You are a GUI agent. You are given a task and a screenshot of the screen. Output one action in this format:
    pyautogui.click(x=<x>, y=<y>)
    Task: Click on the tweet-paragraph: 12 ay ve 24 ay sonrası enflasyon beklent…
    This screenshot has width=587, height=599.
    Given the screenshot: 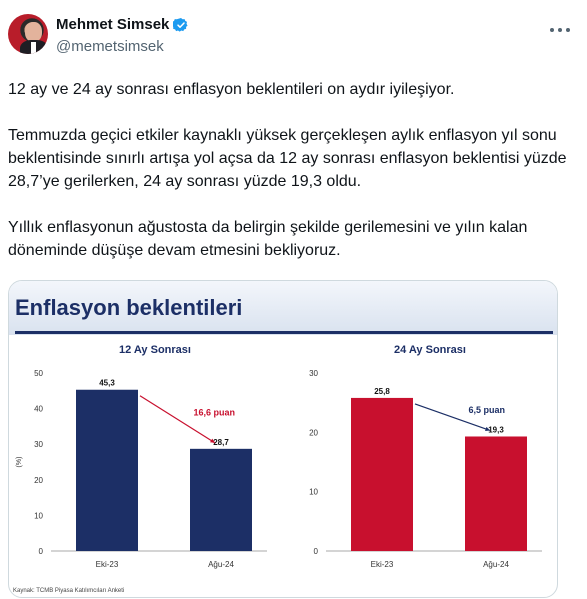 What is the action you would take?
    pyautogui.click(x=231, y=89)
    